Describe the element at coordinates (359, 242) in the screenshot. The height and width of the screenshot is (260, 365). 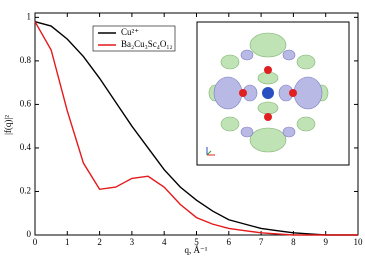
I see `x-tick-label: 10` at that location.